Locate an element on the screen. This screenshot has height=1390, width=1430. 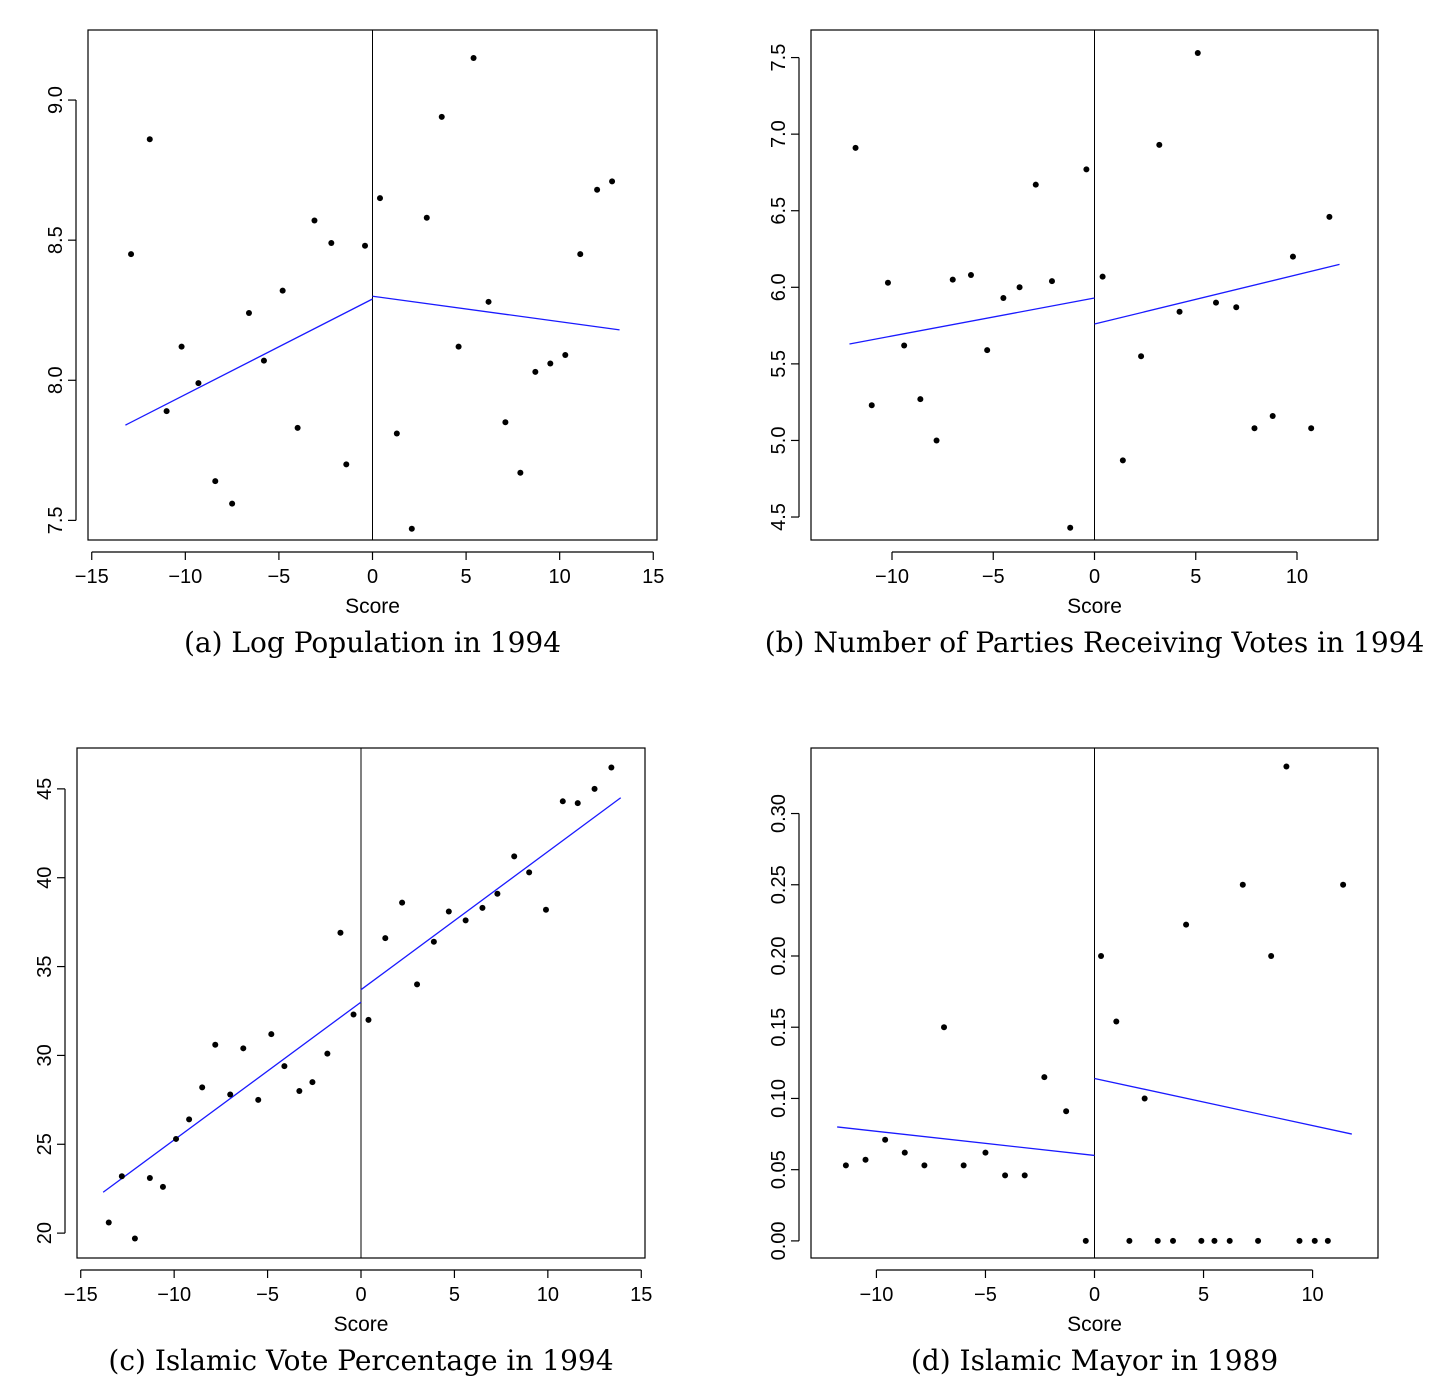
y-tick-label: 8.0 is located at coordinates (56, 380).